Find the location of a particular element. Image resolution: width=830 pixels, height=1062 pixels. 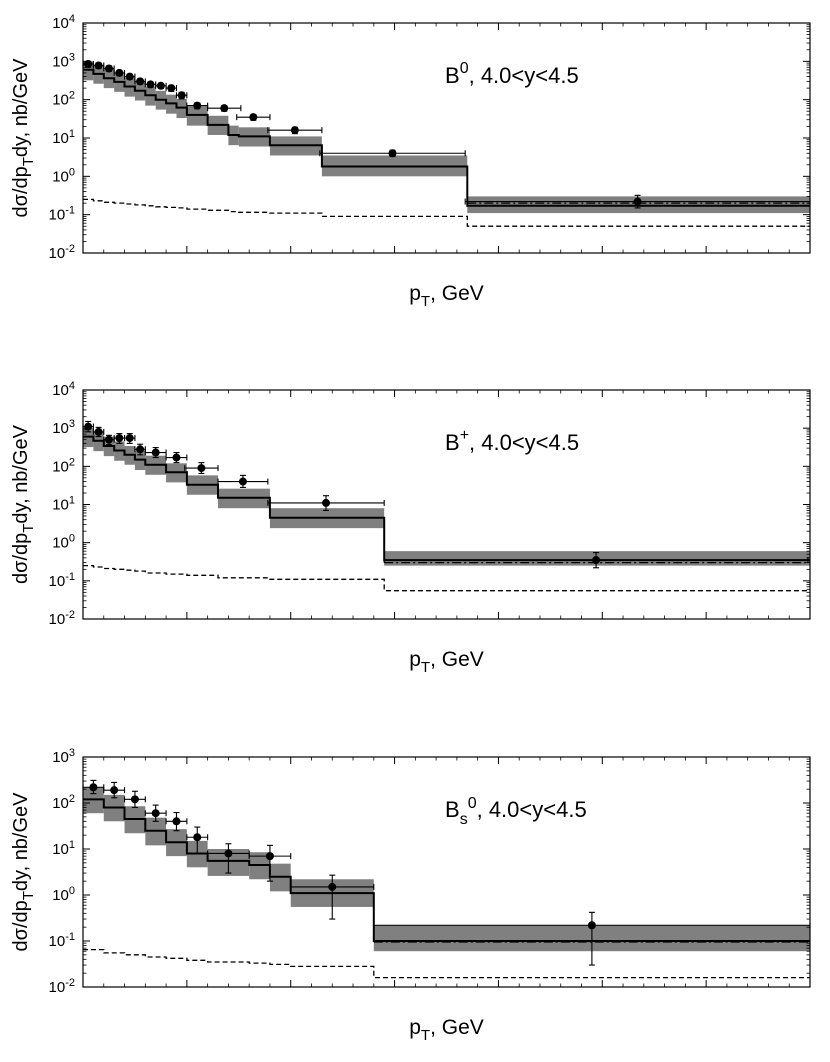

band-bin is located at coordinates (88, 71).